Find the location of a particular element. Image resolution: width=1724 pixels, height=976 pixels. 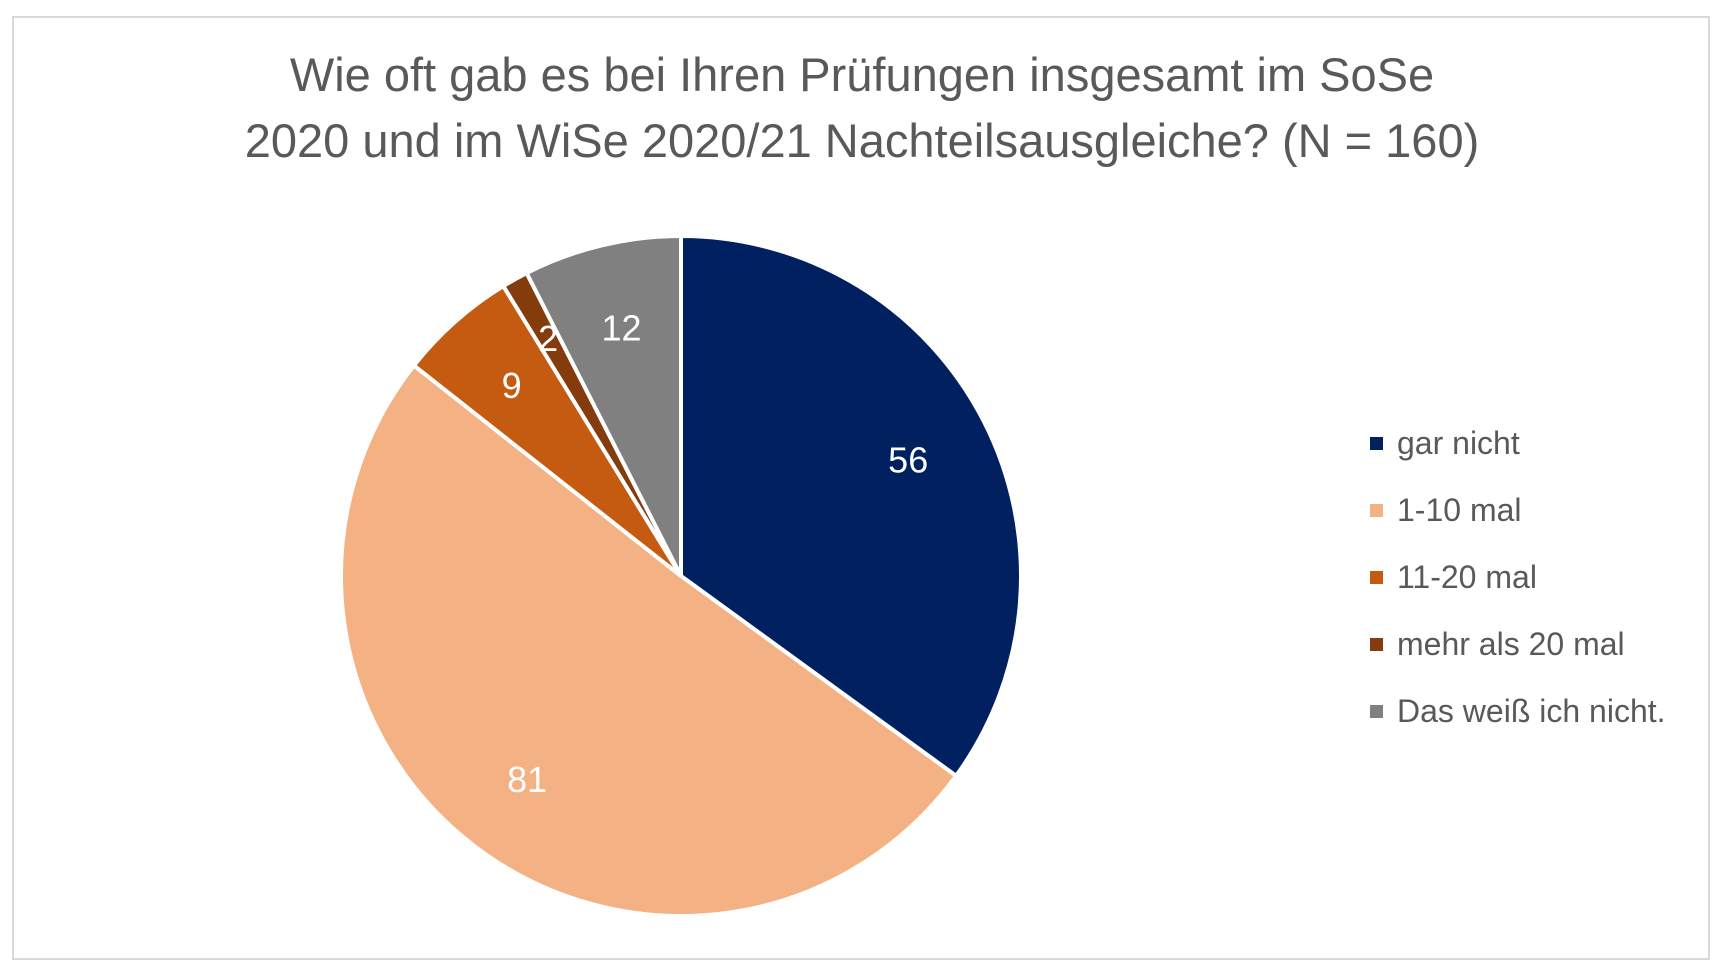

legend-label: 11-20 mal is located at coordinates (1467, 577).